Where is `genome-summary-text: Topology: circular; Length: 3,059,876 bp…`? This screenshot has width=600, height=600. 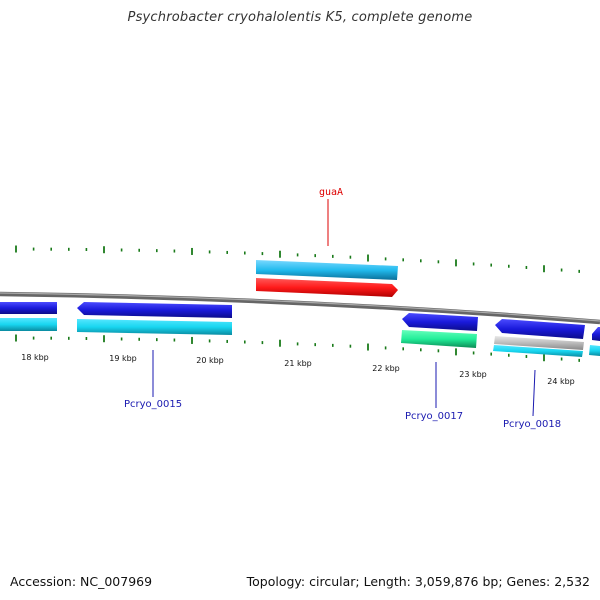 genome-summary-text: Topology: circular; Length: 3,059,876 bp… is located at coordinates (418, 581).